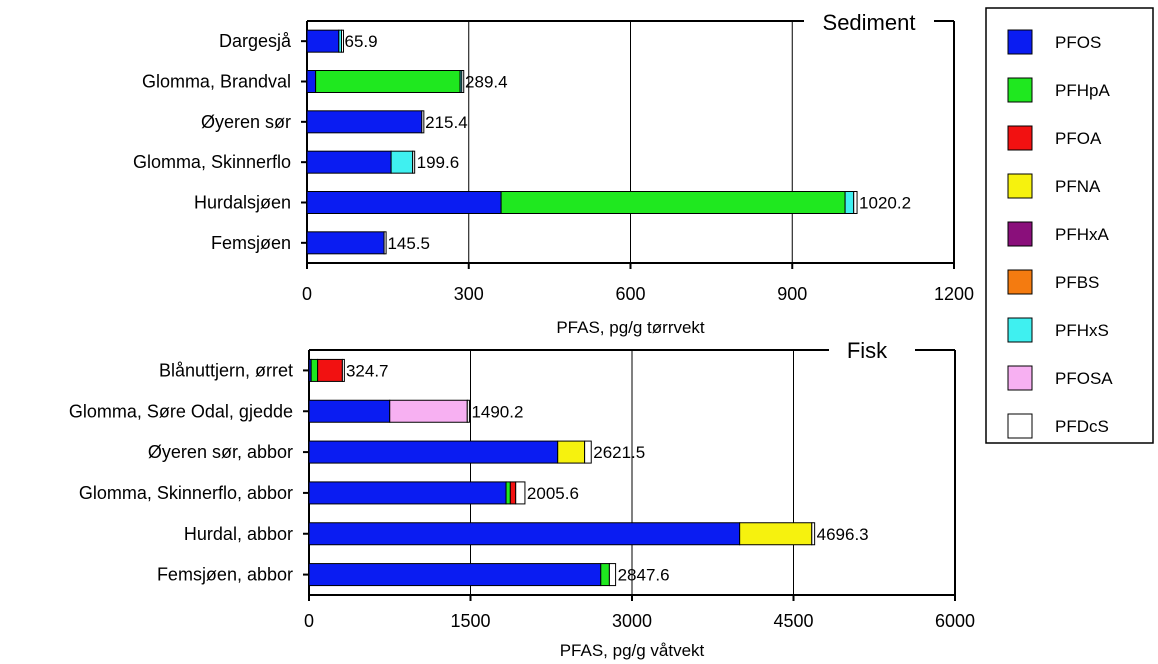  I want to click on legend-label: PFNA, so click(1078, 186).